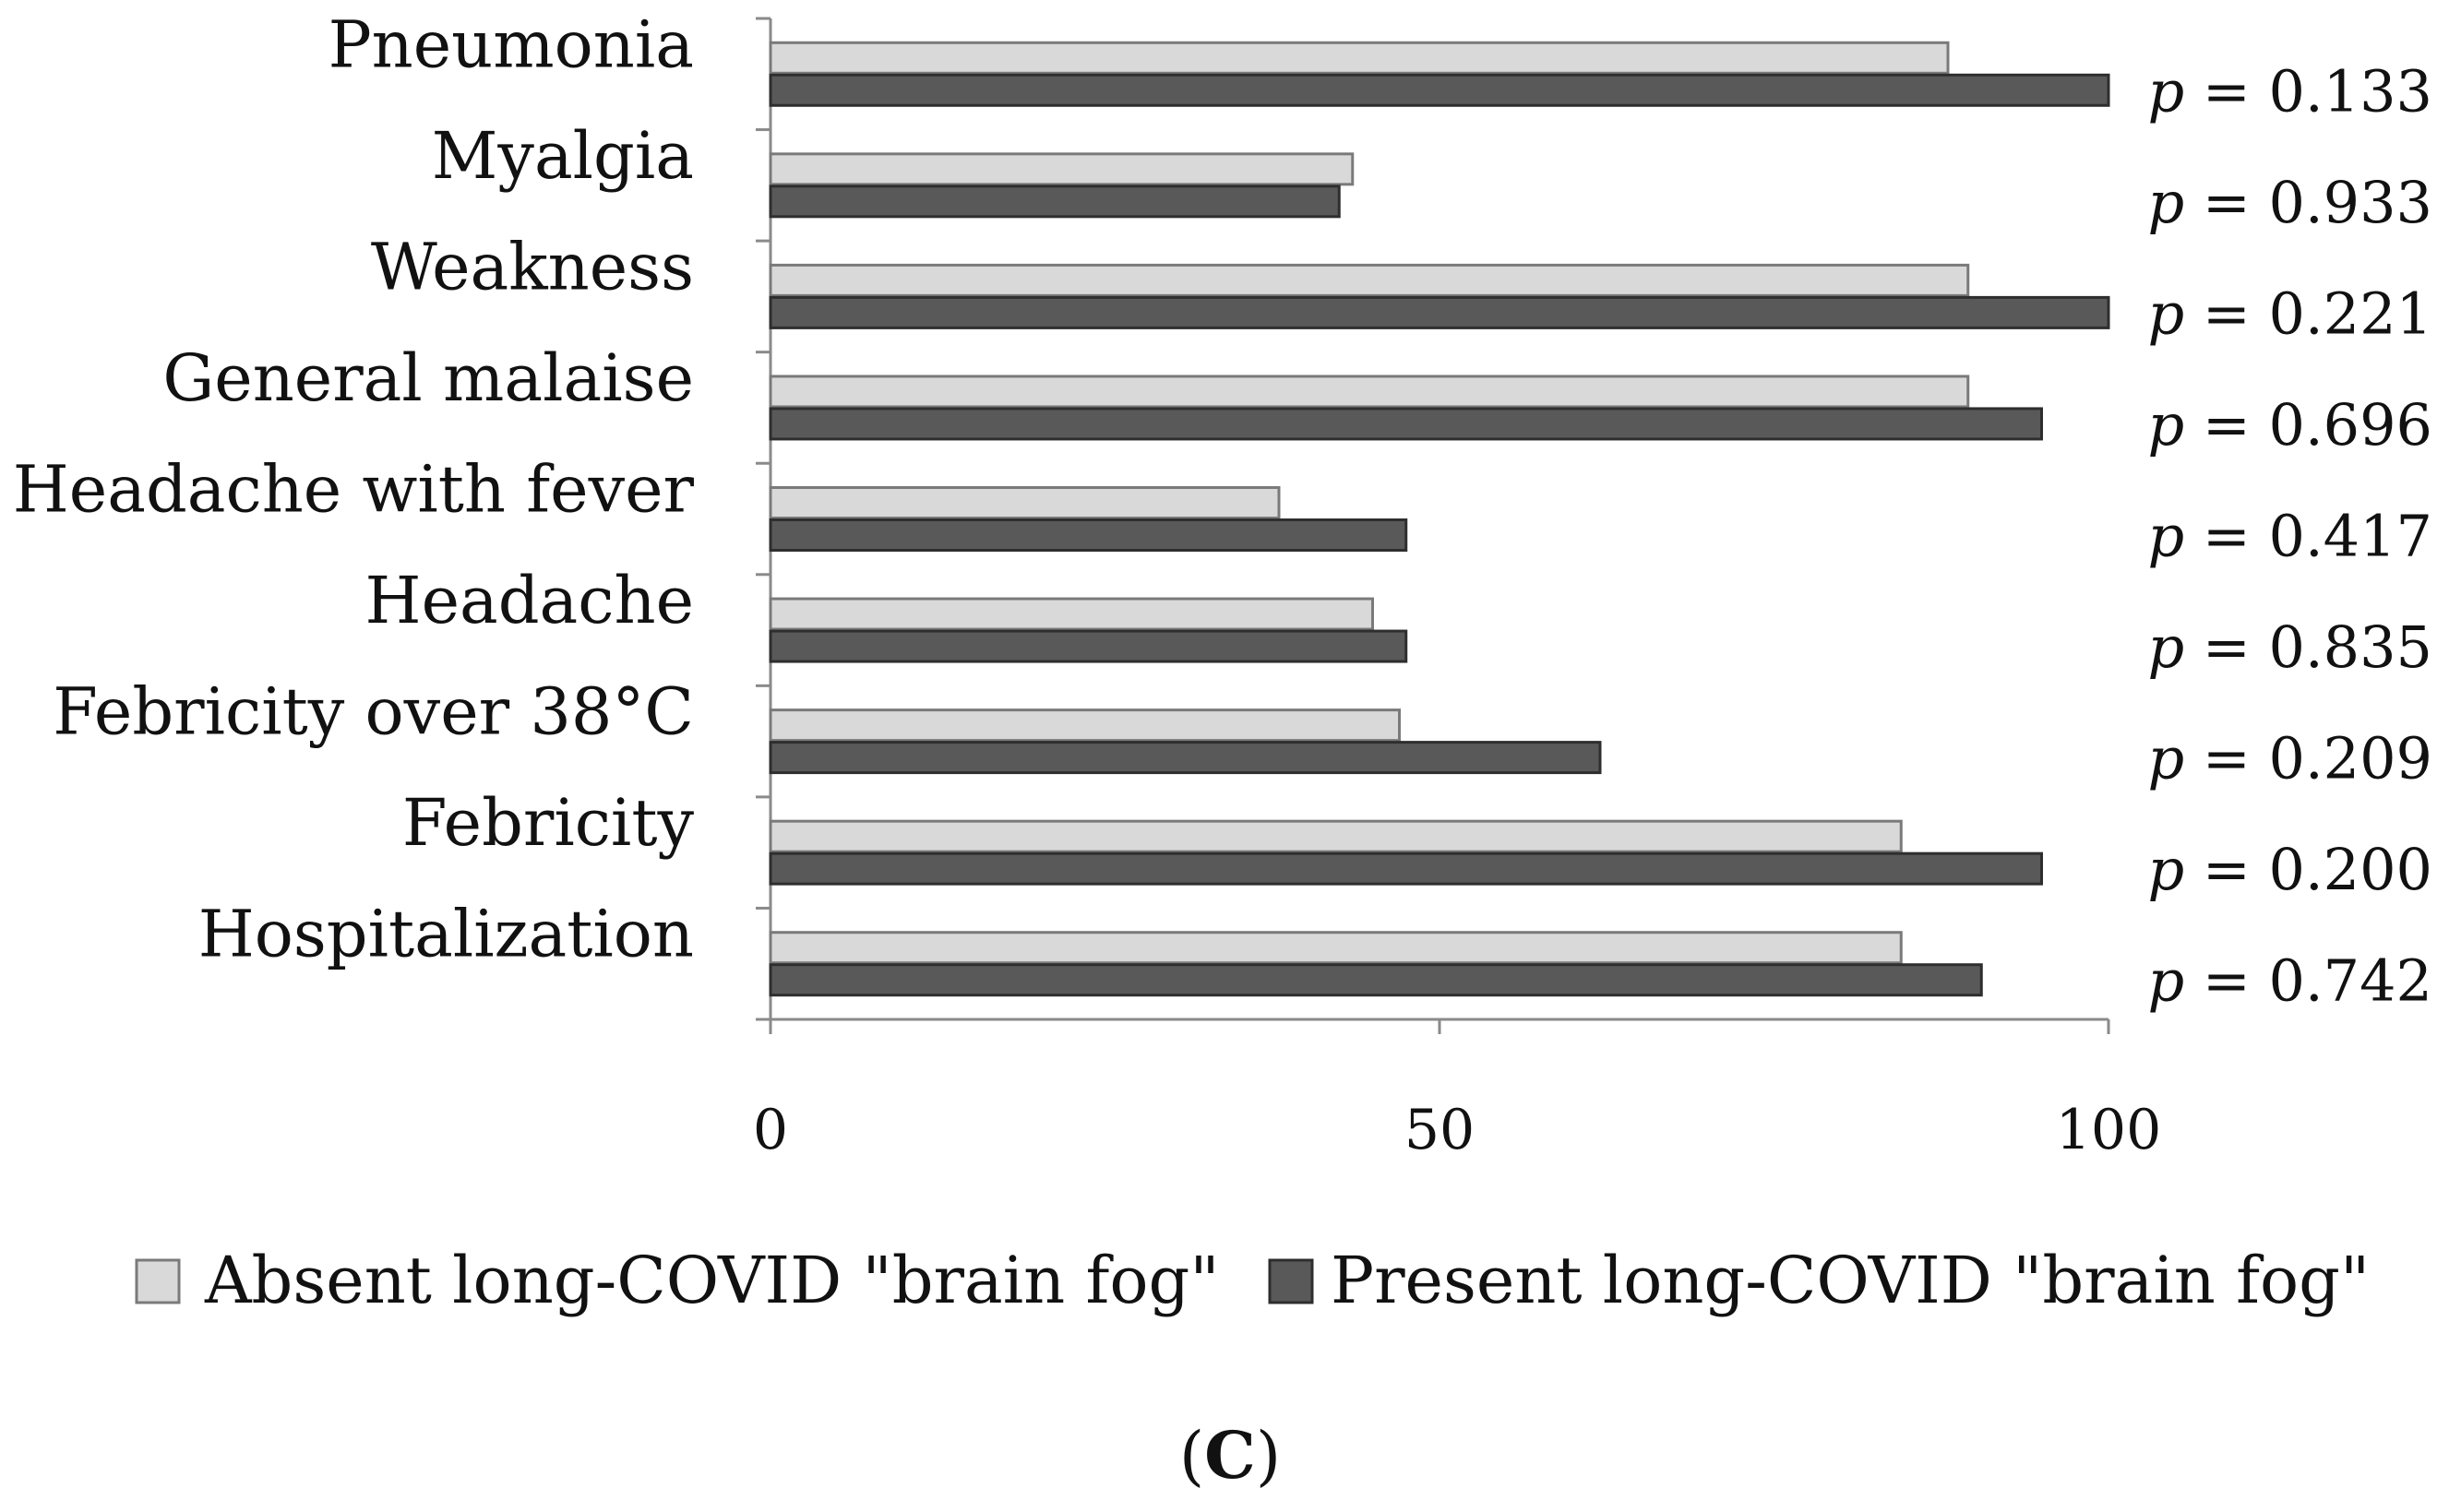 The width and height of the screenshot is (2461, 1512). I want to click on category-label: General malaise, so click(428, 378).